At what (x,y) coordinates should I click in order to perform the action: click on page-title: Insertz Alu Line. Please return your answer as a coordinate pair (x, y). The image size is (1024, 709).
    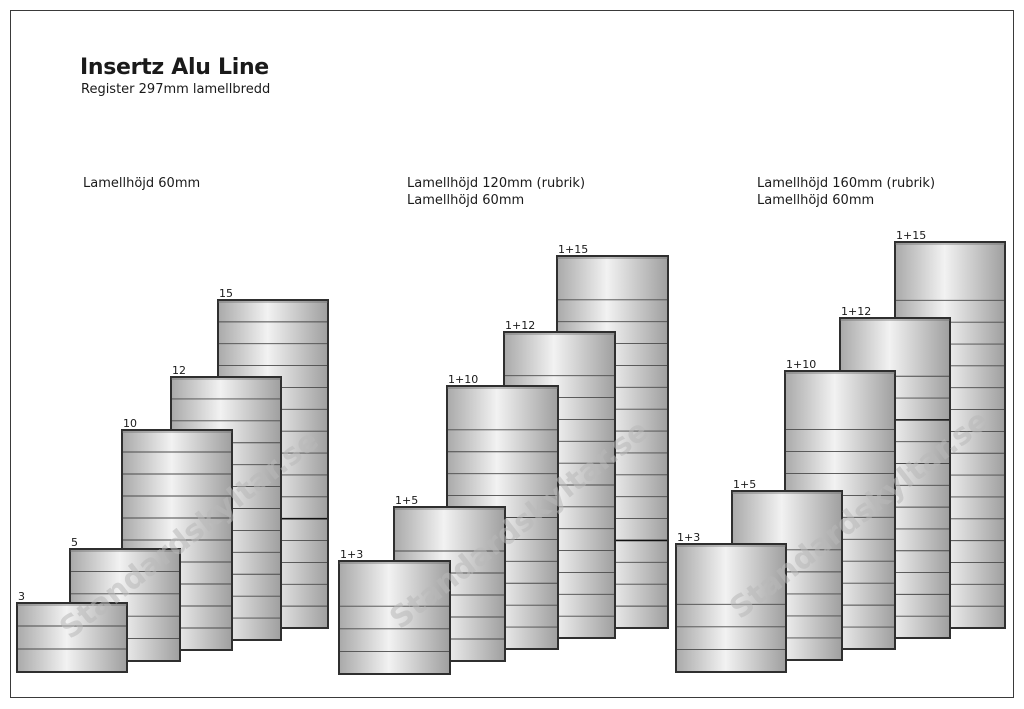
    Looking at the image, I should click on (174, 67).